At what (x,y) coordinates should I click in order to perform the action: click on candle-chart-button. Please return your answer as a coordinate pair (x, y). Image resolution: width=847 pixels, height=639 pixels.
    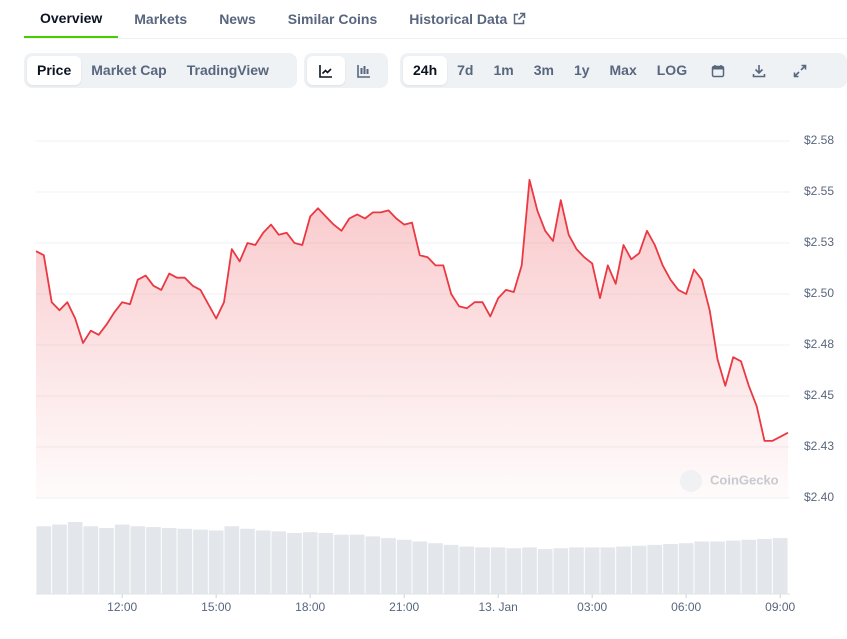
    Looking at the image, I should click on (364, 70).